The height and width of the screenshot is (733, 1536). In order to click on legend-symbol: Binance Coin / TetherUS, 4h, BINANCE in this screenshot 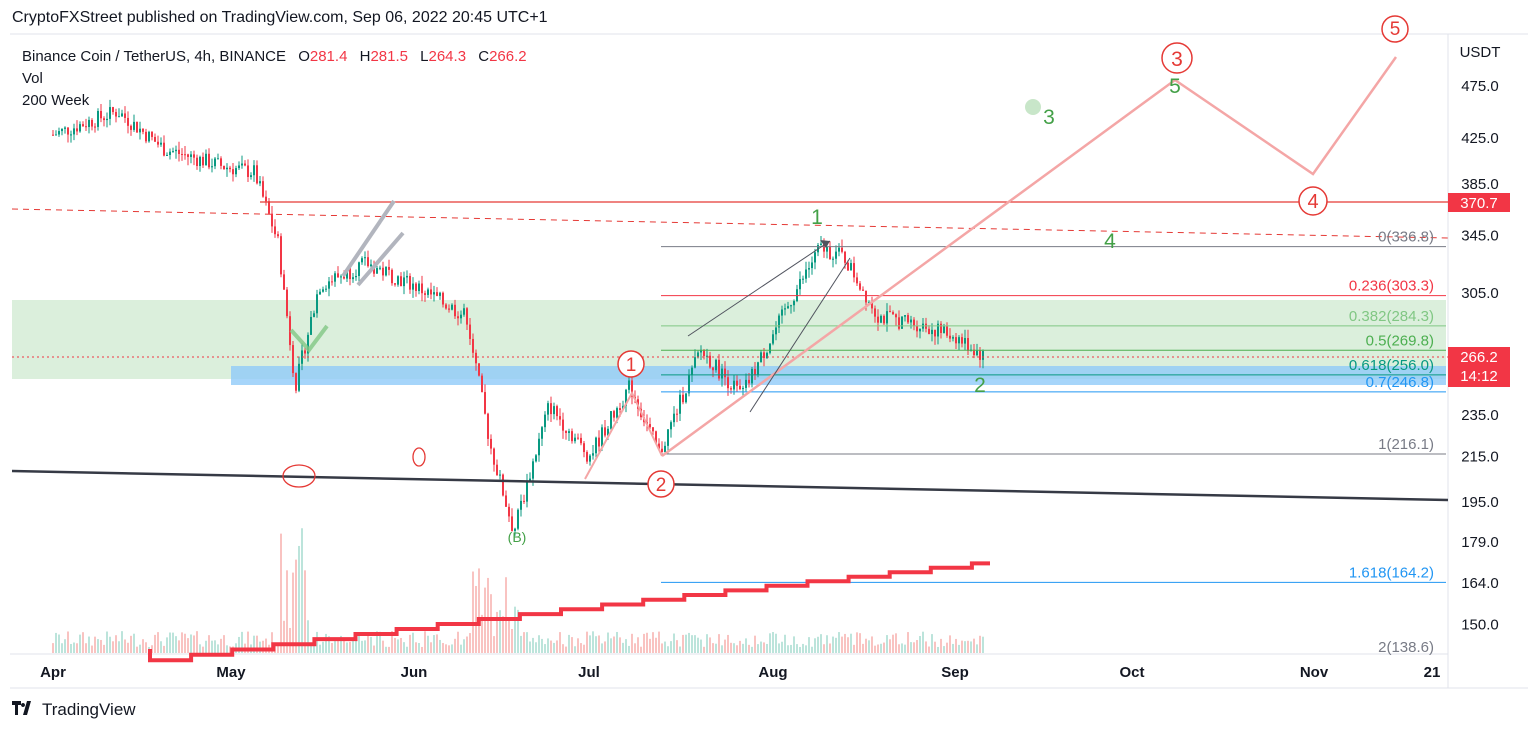, I will do `click(154, 56)`.